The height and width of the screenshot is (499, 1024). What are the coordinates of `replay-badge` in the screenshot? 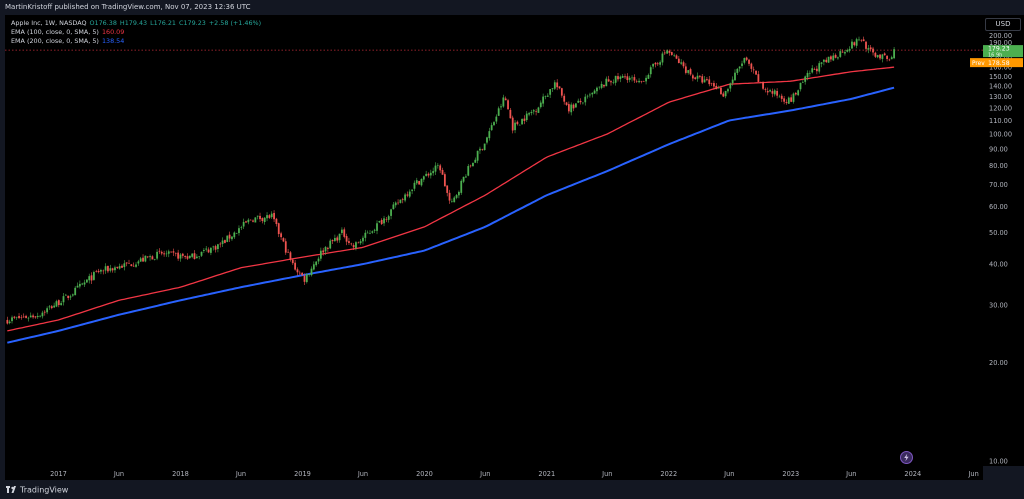 It's located at (906, 457).